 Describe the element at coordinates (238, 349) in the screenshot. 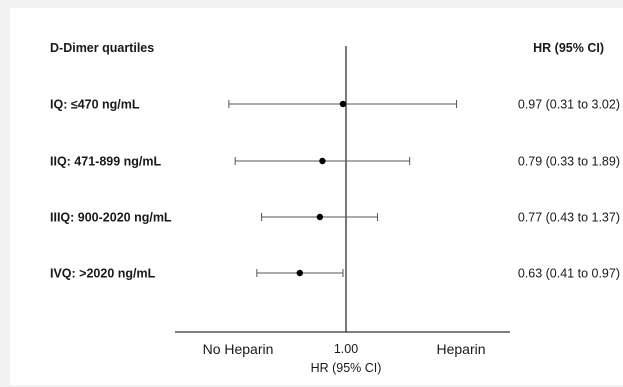

I see `left-side-label: No Heparin` at that location.